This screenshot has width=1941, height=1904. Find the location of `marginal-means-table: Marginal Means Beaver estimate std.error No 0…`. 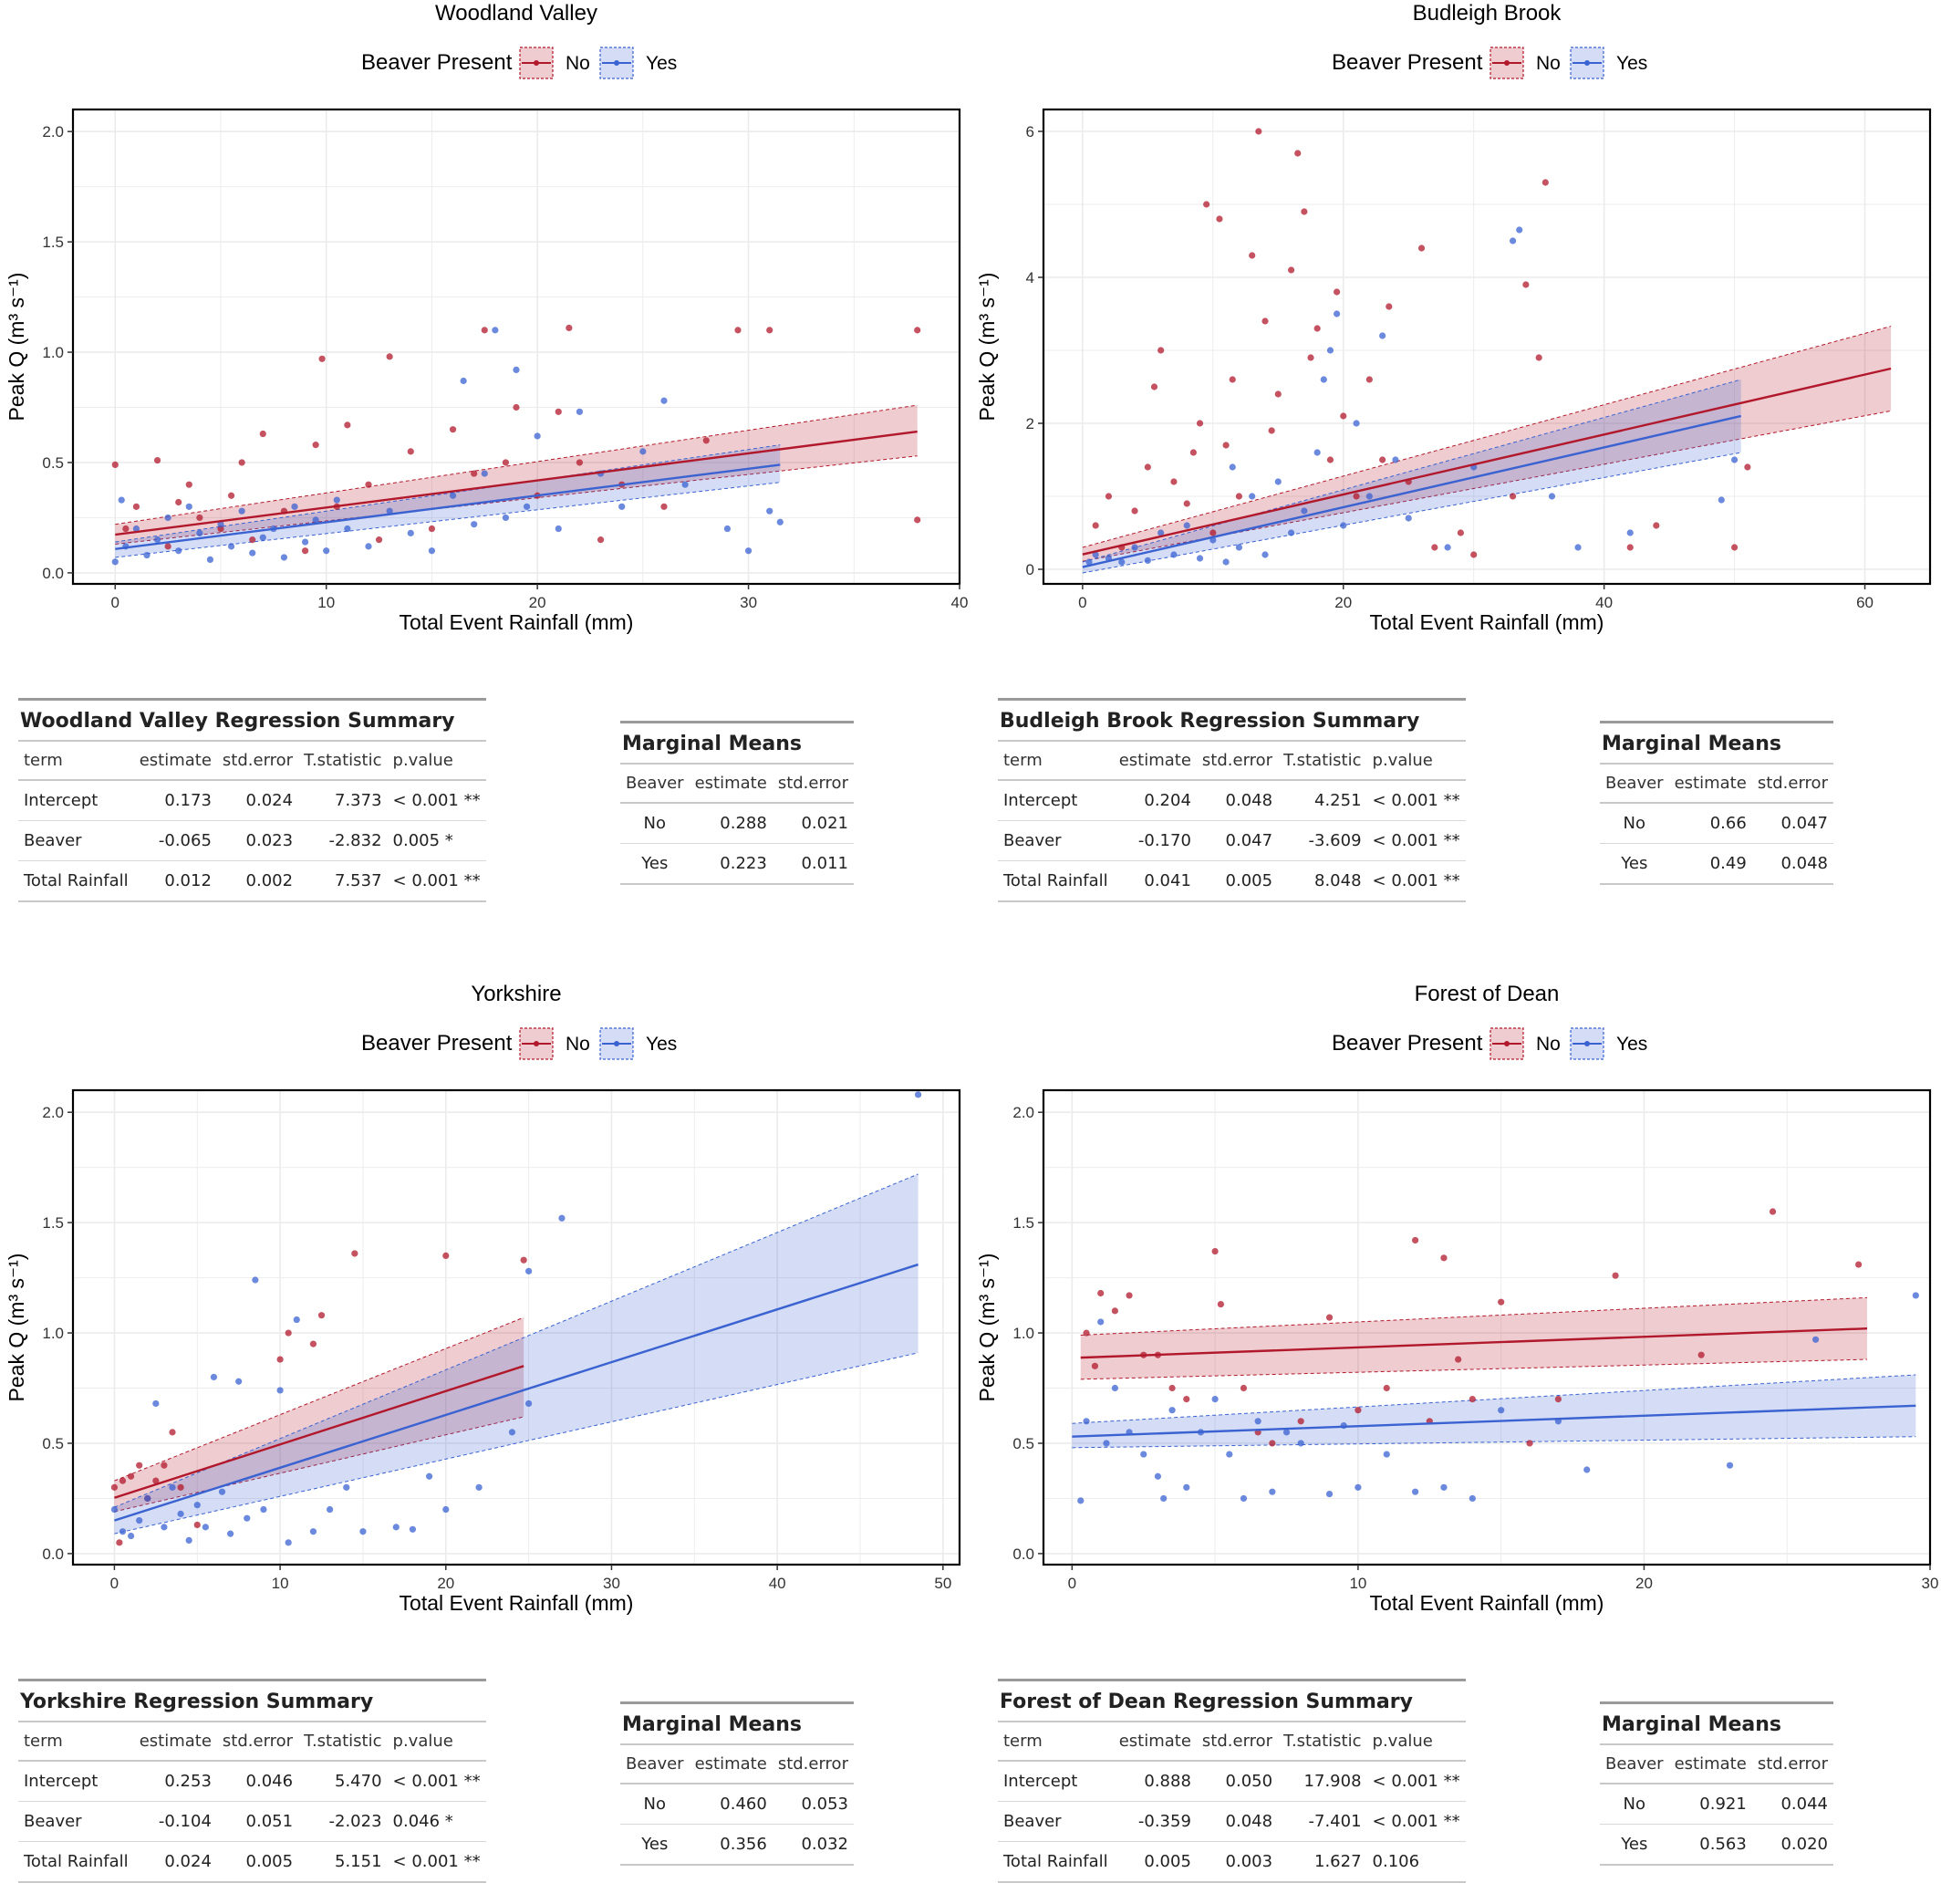

marginal-means-table: Marginal Means Beaver estimate std.error No 0… is located at coordinates (1716, 1784).